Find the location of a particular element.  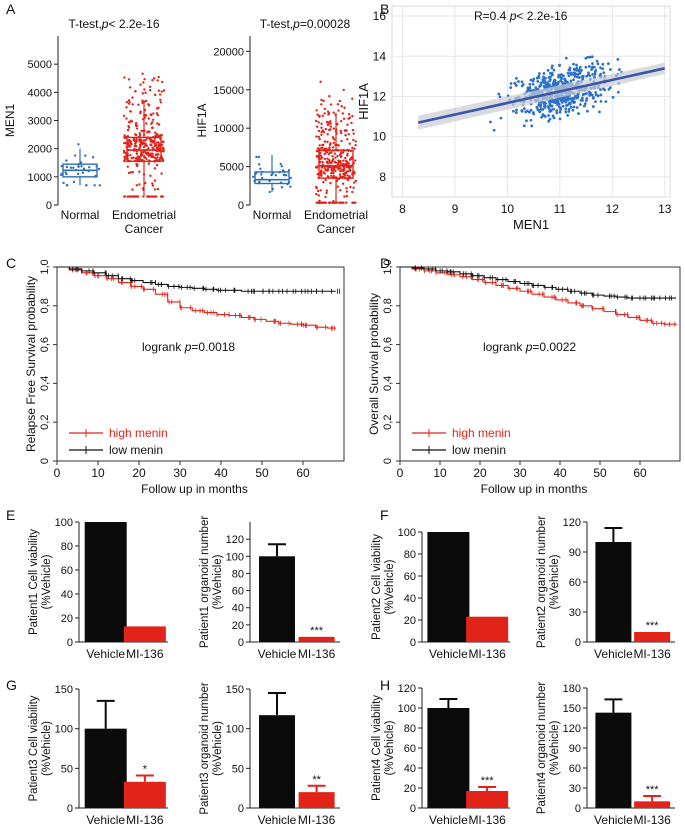

chart-title: T-test,p< 2.2e-16 is located at coordinates (113, 24).